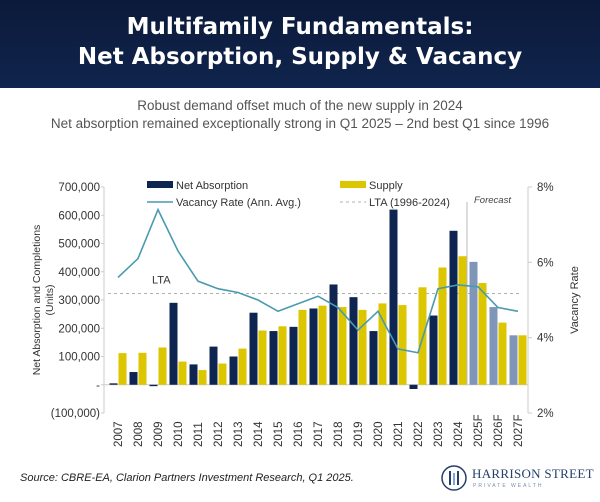 The image size is (600, 502). I want to click on legend-supply-label: Supply, so click(386, 186).